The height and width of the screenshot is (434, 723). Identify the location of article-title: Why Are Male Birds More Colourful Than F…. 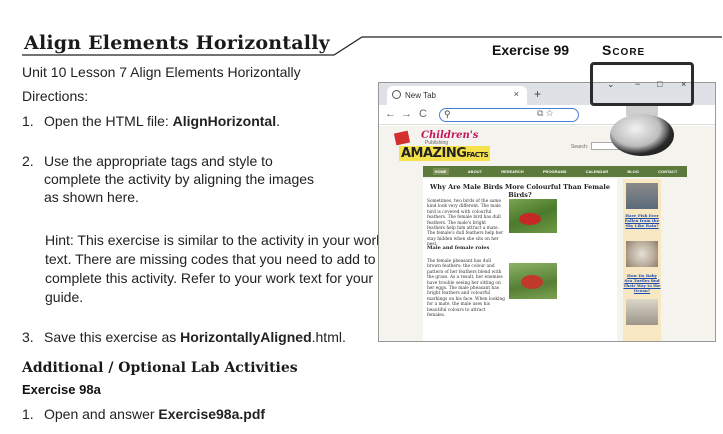
(520, 191).